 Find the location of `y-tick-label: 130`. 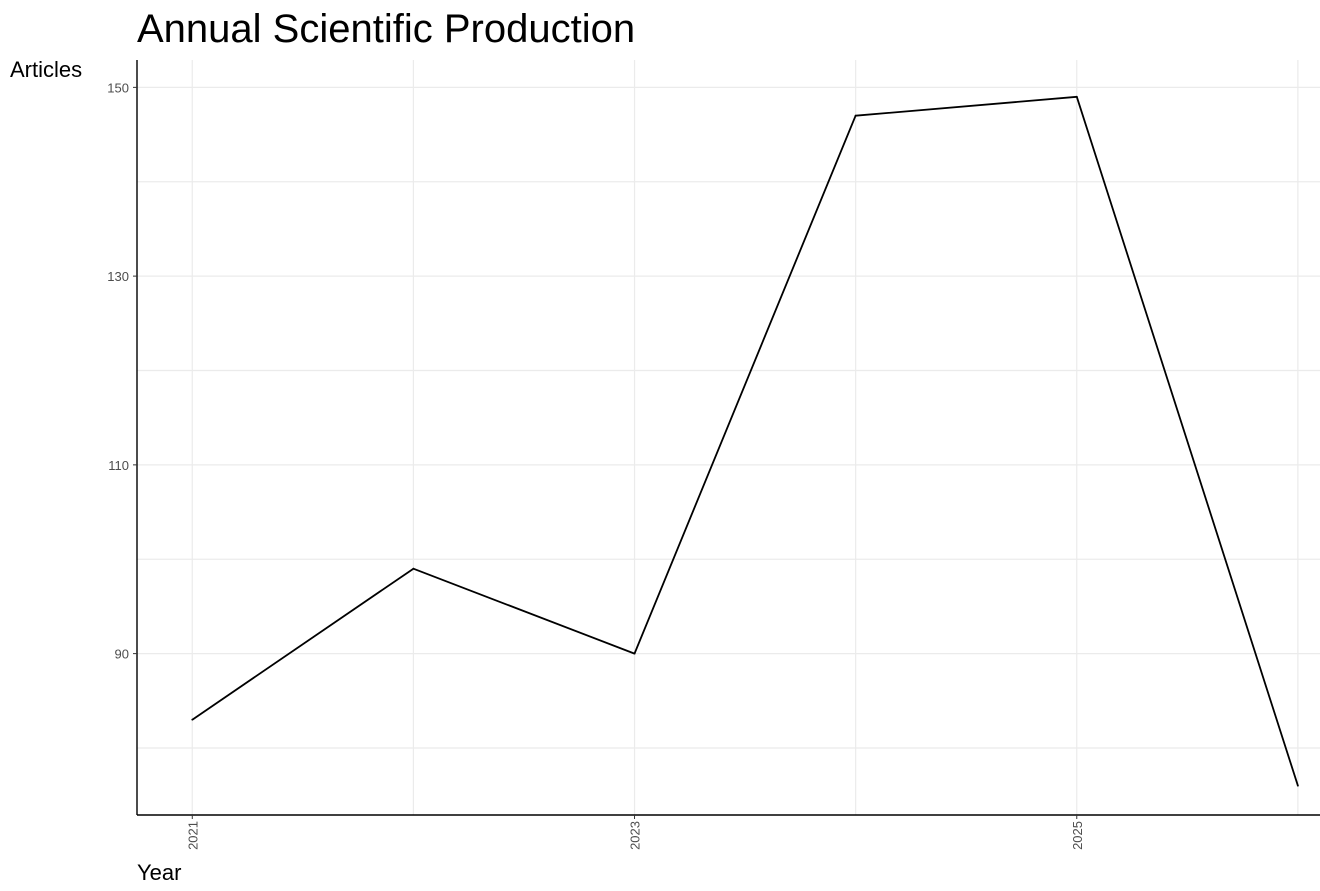

y-tick-label: 130 is located at coordinates (118, 276).